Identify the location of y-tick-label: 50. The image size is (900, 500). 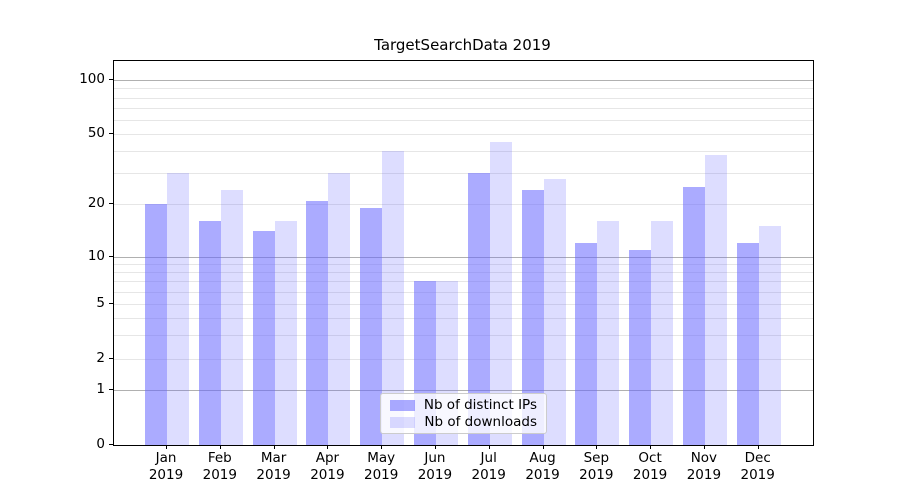
(96, 133).